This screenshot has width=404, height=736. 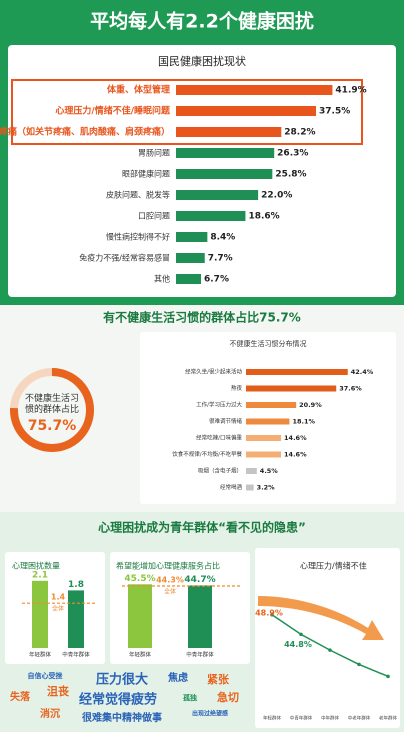 What do you see at coordinates (162, 279) in the screenshot?
I see `category-label: 其他` at bounding box center [162, 279].